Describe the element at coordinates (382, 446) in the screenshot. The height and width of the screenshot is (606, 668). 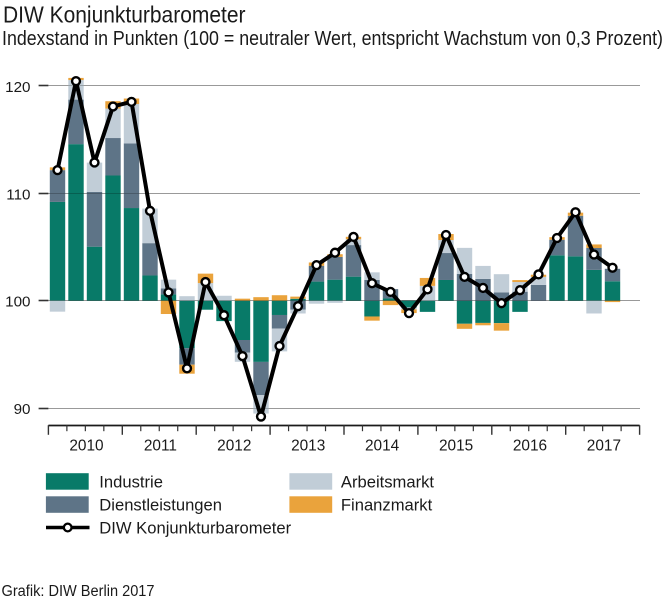
I see `svg-text: 2014` at that location.